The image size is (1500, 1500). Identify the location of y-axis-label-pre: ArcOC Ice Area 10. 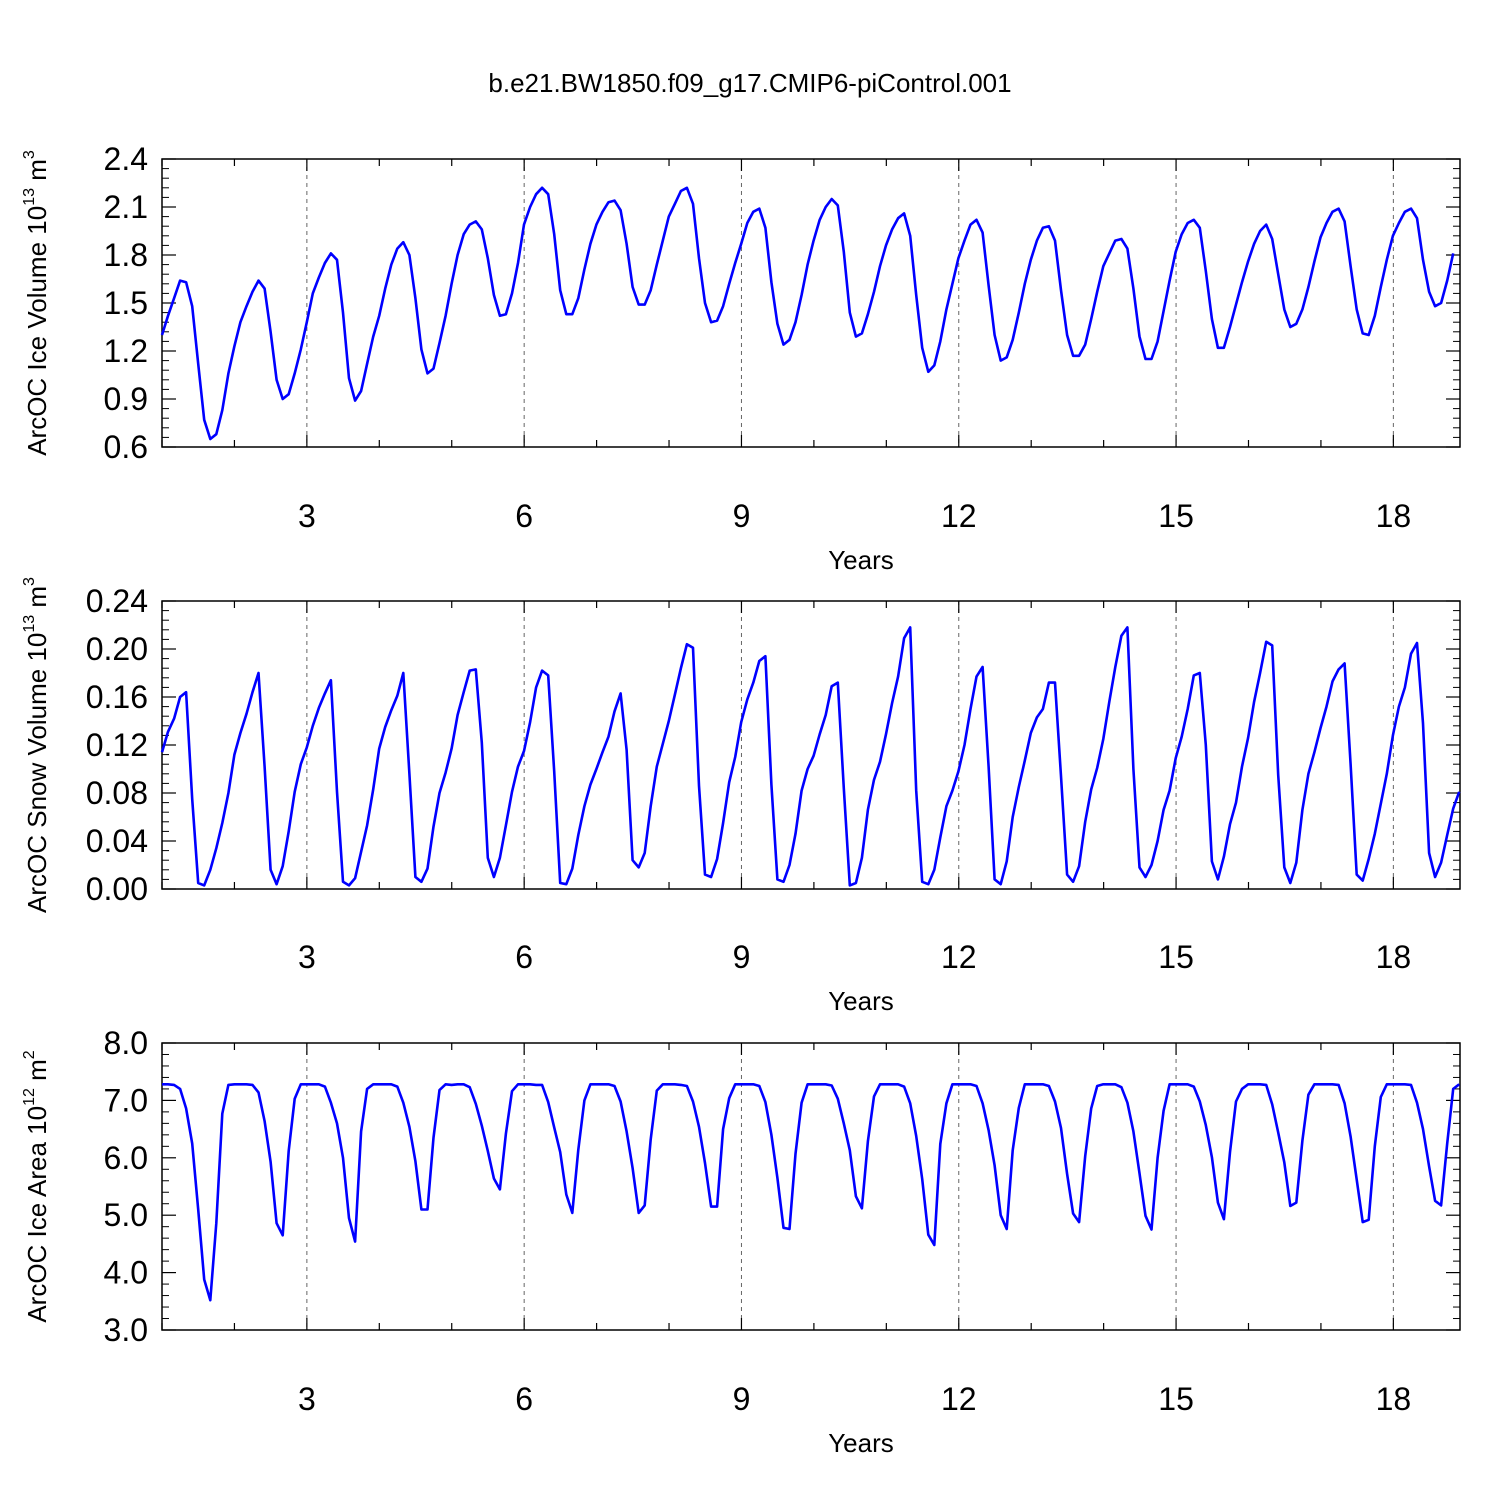
(37, 1214).